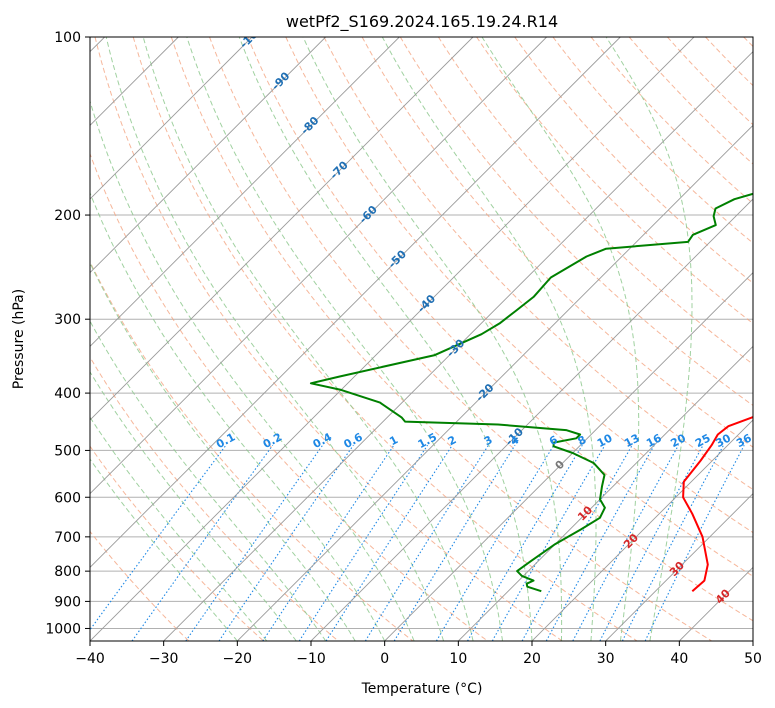 Image resolution: width=775 pixels, height=708 pixels. What do you see at coordinates (384, 659) in the screenshot?
I see `x-tick-label: 0` at bounding box center [384, 659].